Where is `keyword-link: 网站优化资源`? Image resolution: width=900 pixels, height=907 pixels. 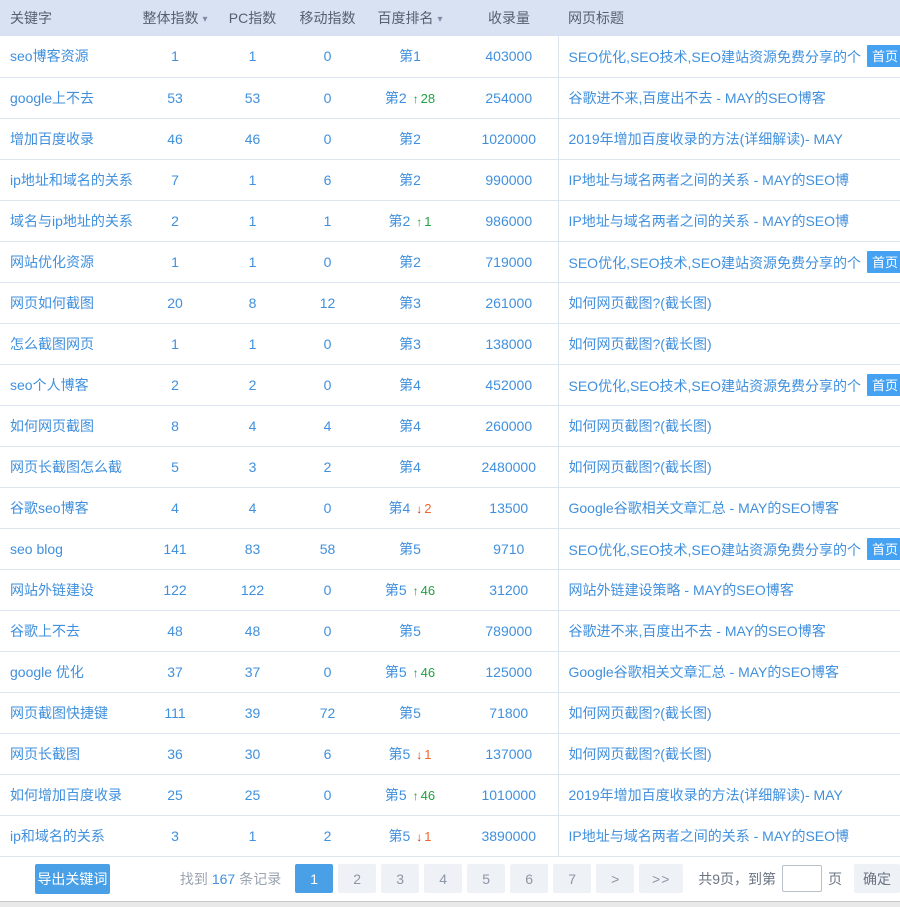
keyword-link: 网站优化资源 is located at coordinates (52, 261).